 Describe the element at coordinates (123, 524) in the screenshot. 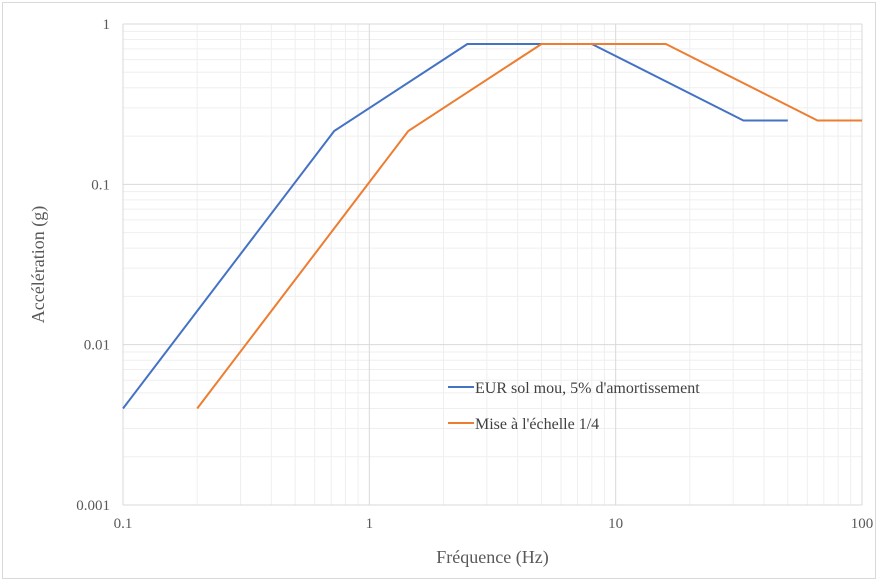

I see `x-tick-label: 0.1` at that location.